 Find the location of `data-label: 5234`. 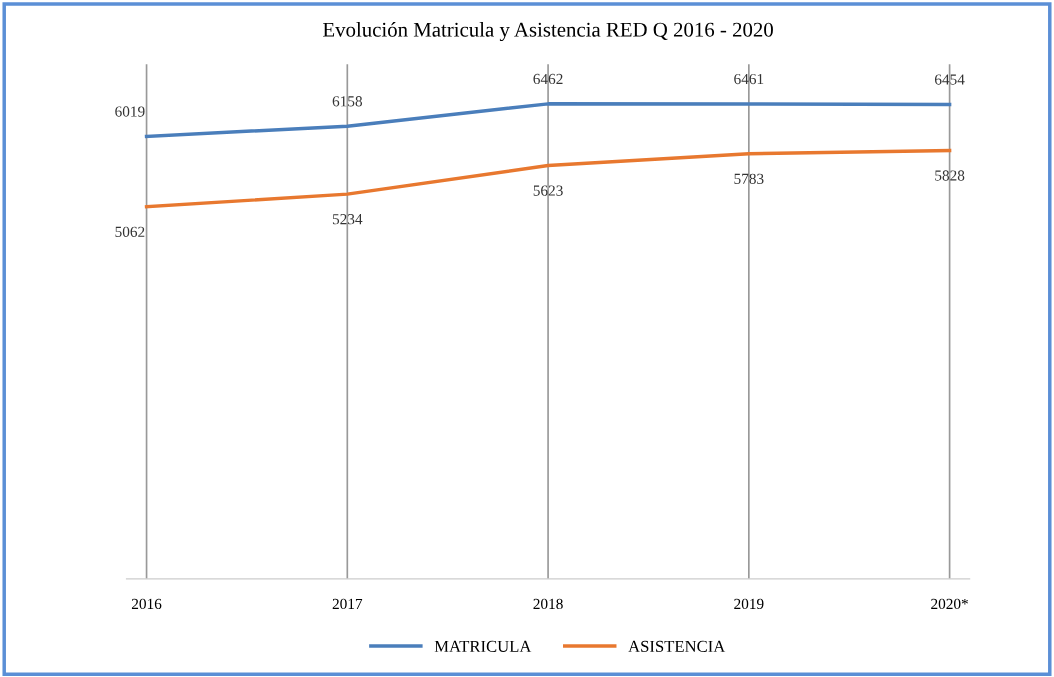

data-label: 5234 is located at coordinates (347, 219).